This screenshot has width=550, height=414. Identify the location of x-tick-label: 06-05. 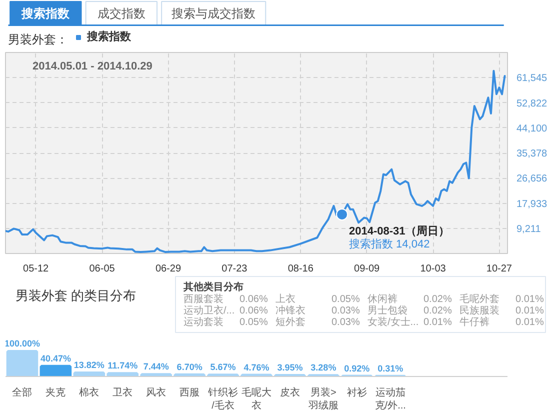
(102, 269).